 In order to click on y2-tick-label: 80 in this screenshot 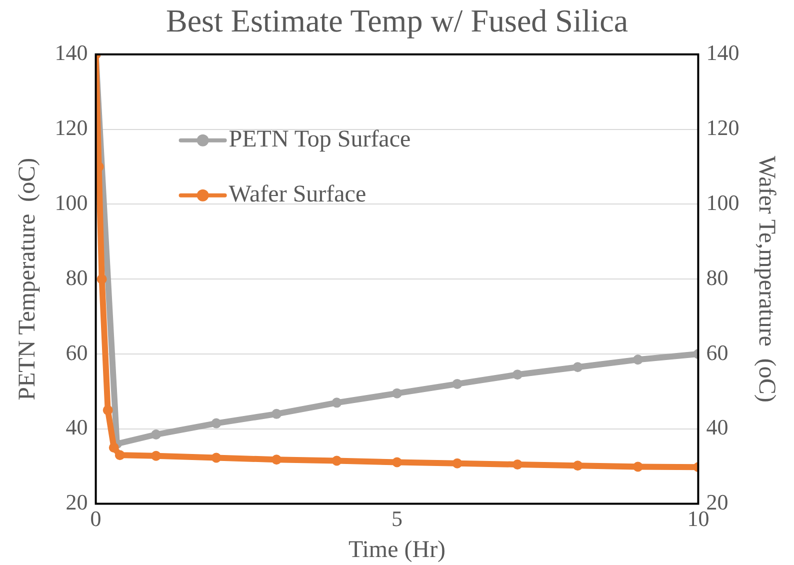, I will do `click(717, 277)`.